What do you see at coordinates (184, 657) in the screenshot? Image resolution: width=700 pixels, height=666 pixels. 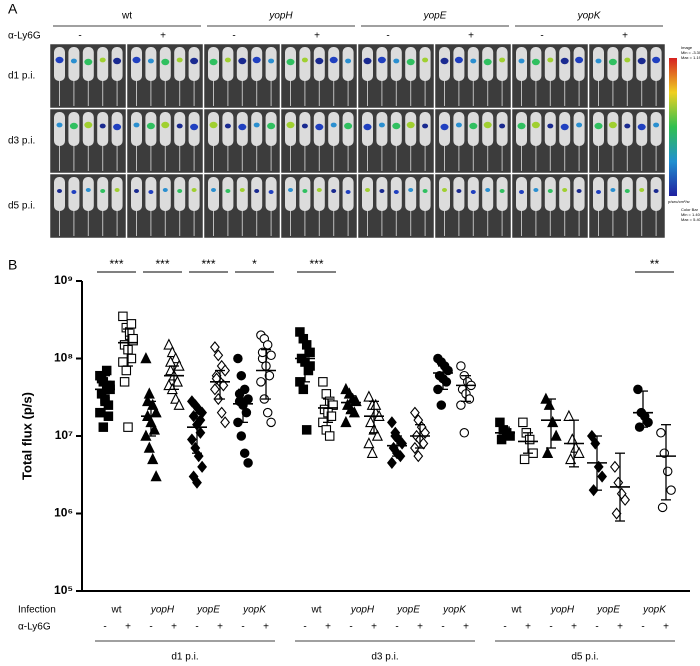 I see `timepoint-label: d1 p.i.` at bounding box center [184, 657].